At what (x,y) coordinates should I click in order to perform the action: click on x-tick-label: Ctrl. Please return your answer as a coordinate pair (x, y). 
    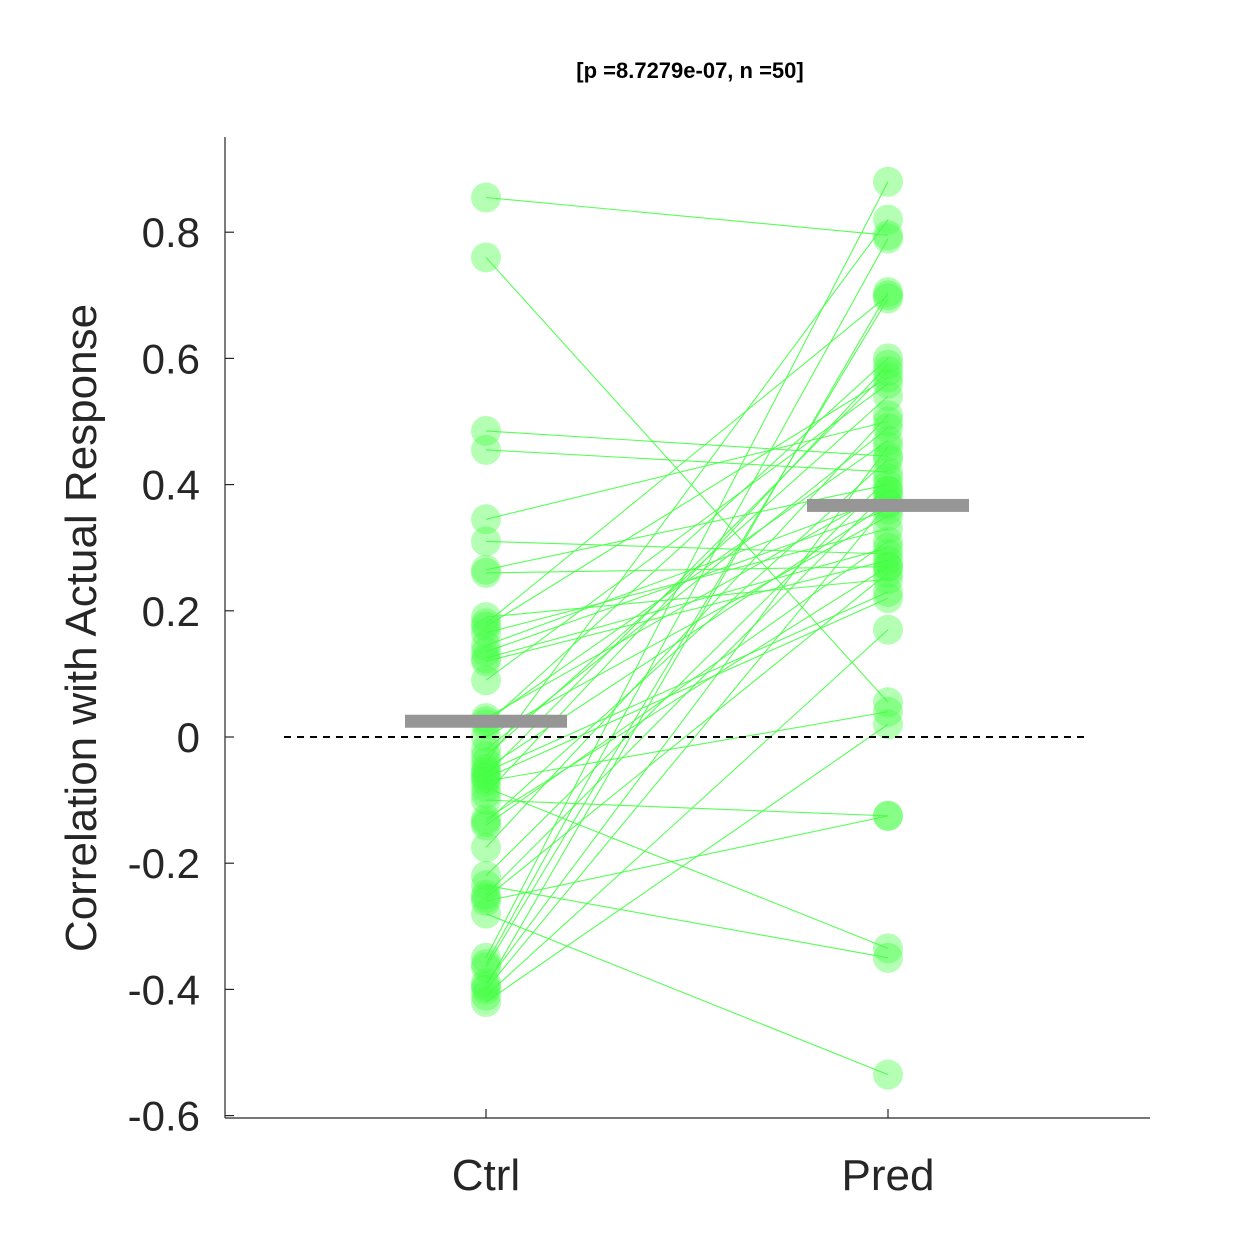
    Looking at the image, I should click on (486, 1175).